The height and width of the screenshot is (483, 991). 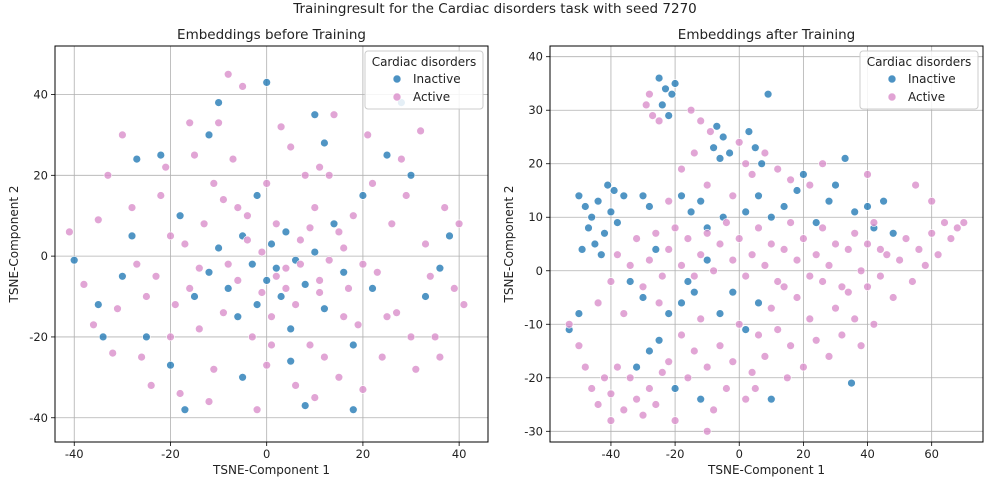 What do you see at coordinates (932, 79) in the screenshot?
I see `legend-entry: Inactive` at bounding box center [932, 79].